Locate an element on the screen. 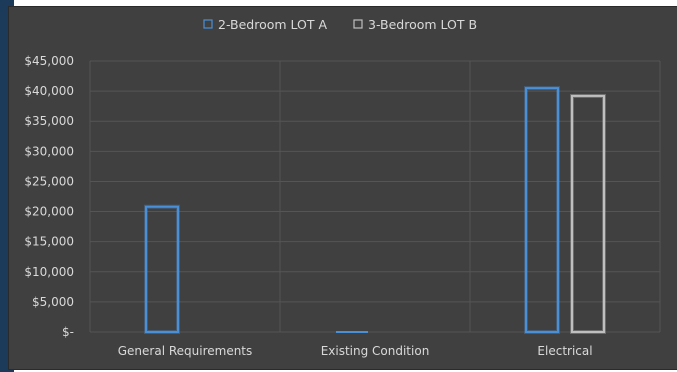 The height and width of the screenshot is (372, 677). y-tick-label: $5,000 is located at coordinates (53, 302).